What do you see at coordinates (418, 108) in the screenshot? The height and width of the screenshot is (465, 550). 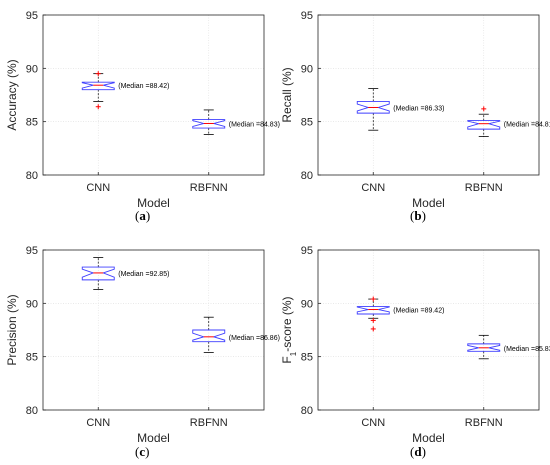 I see `median-label: (Median =86.33)` at bounding box center [418, 108].